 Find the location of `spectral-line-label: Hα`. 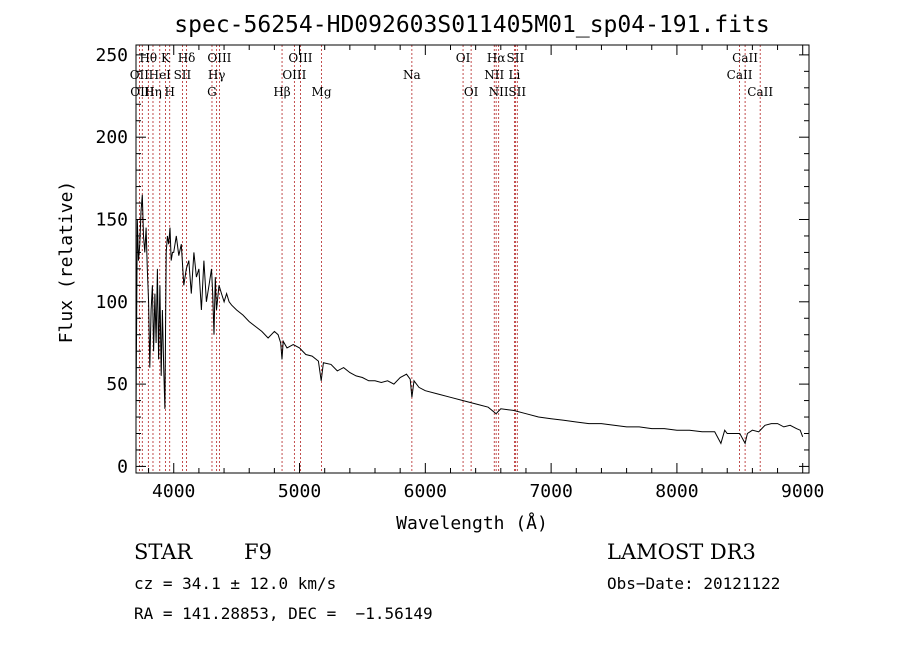

spectral-line-label: Hα is located at coordinates (496, 58).